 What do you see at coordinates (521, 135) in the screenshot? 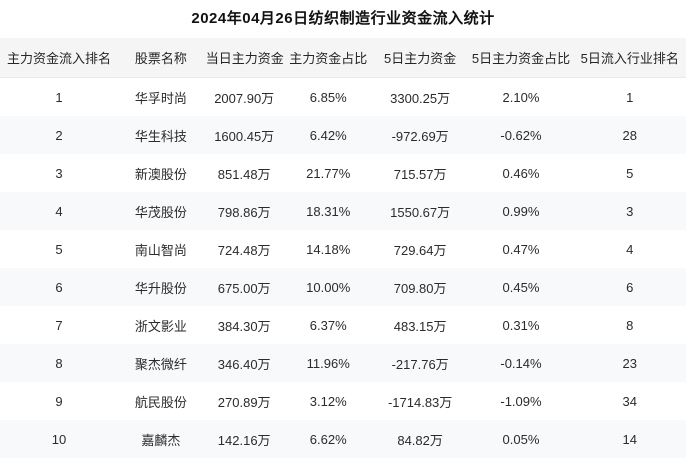
I see `cell-5day-fund-ratio: -0.62%` at bounding box center [521, 135].